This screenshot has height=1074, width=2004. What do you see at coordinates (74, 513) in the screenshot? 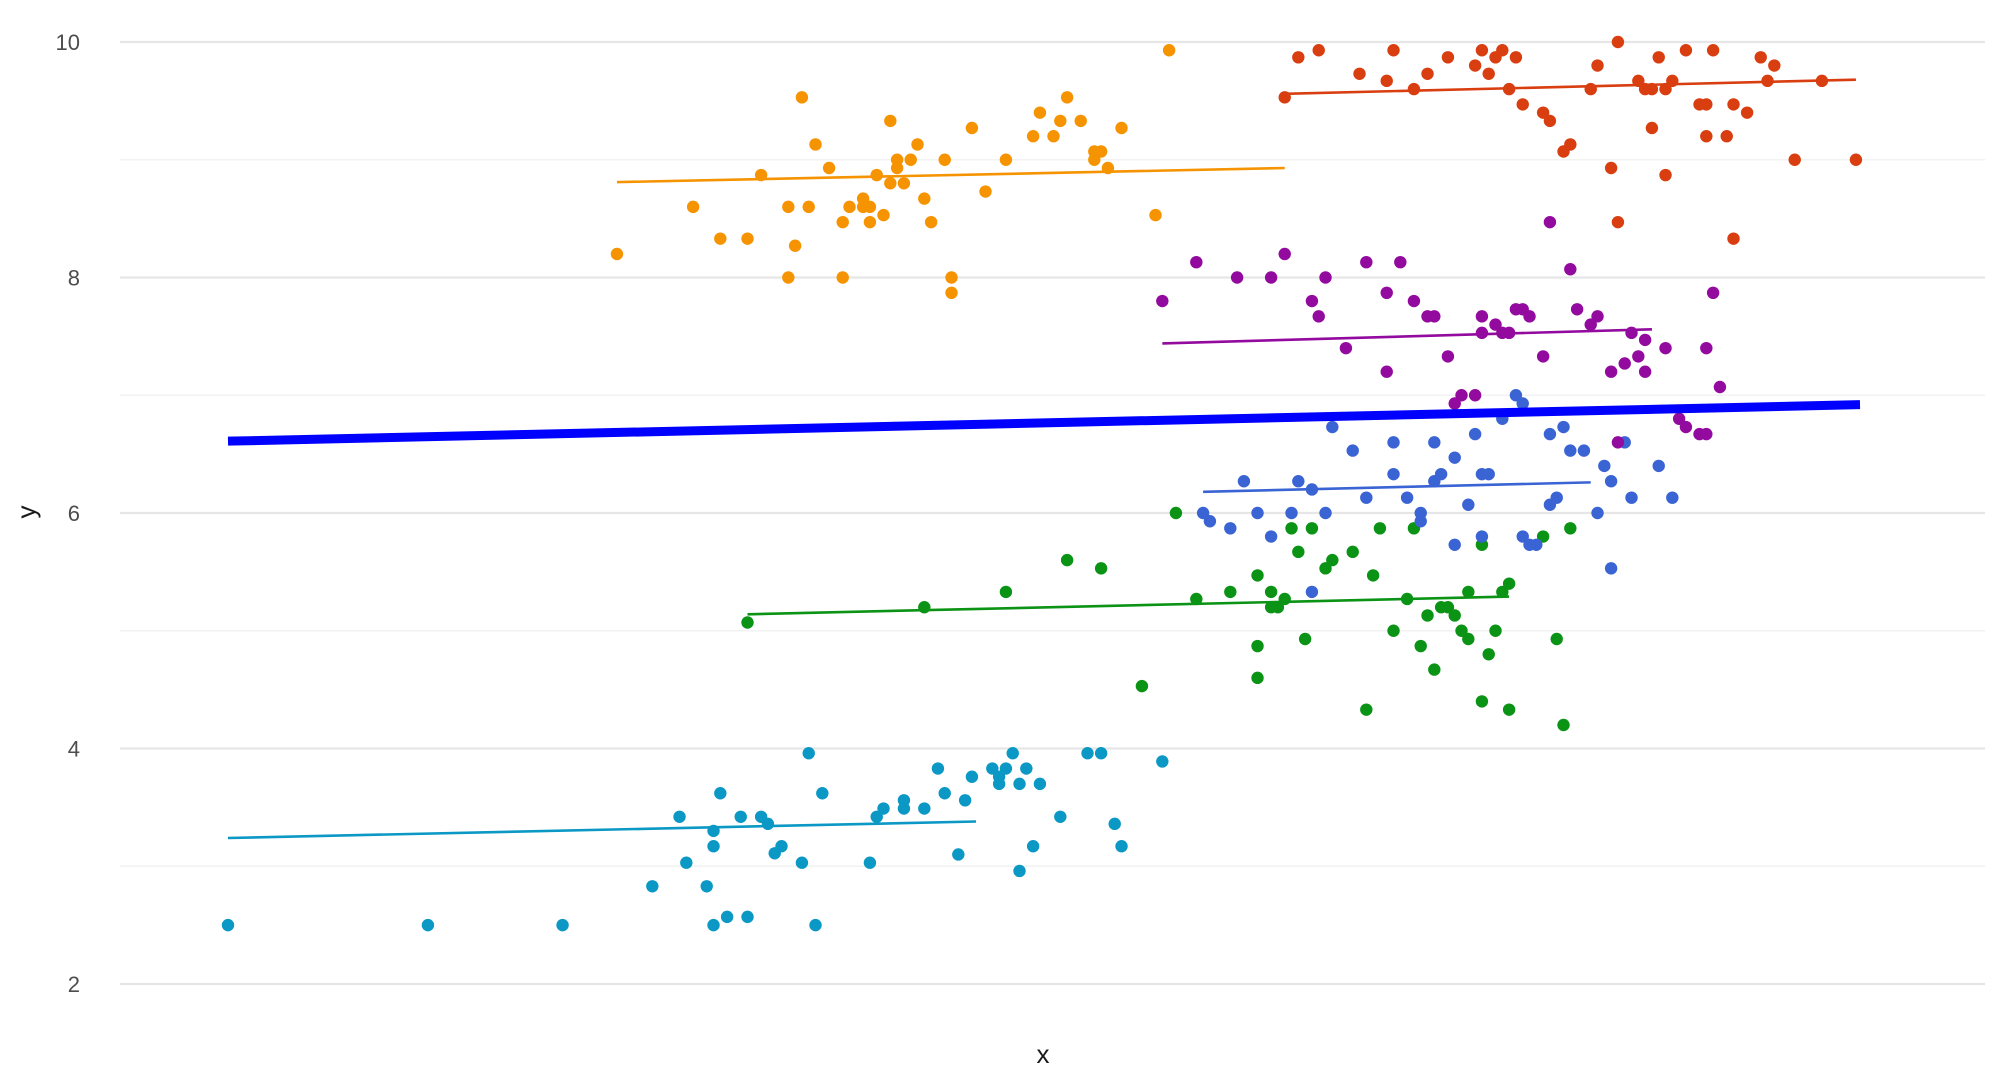
I see `y-tick-label: 6` at bounding box center [74, 513].